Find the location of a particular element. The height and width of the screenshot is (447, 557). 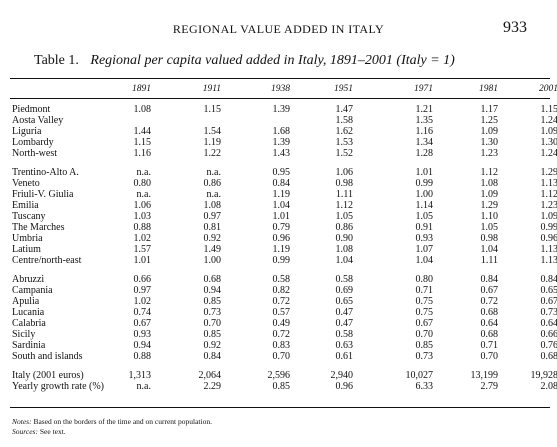

region-label: Latium is located at coordinates (26, 249).